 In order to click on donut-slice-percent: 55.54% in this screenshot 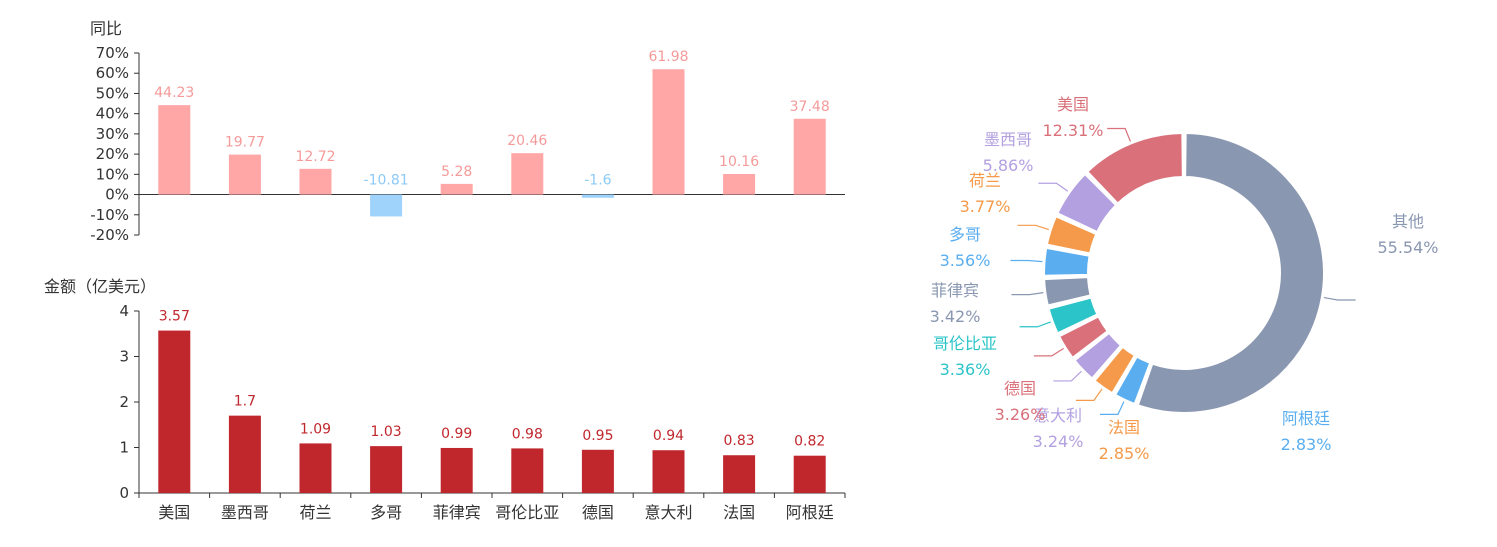, I will do `click(1407, 247)`.